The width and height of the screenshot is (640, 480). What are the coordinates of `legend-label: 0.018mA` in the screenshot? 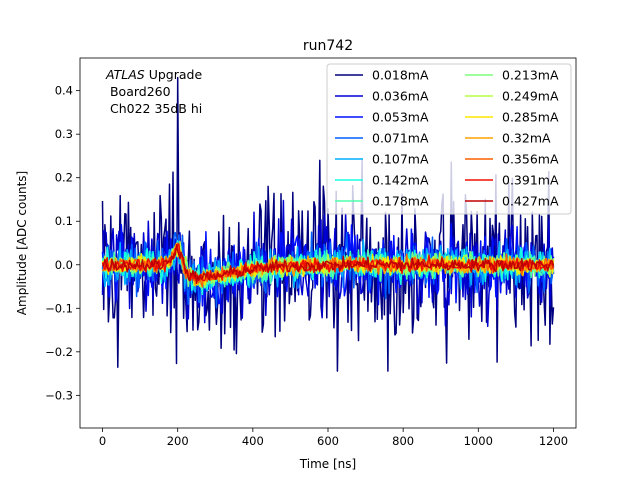 It's located at (400, 75).